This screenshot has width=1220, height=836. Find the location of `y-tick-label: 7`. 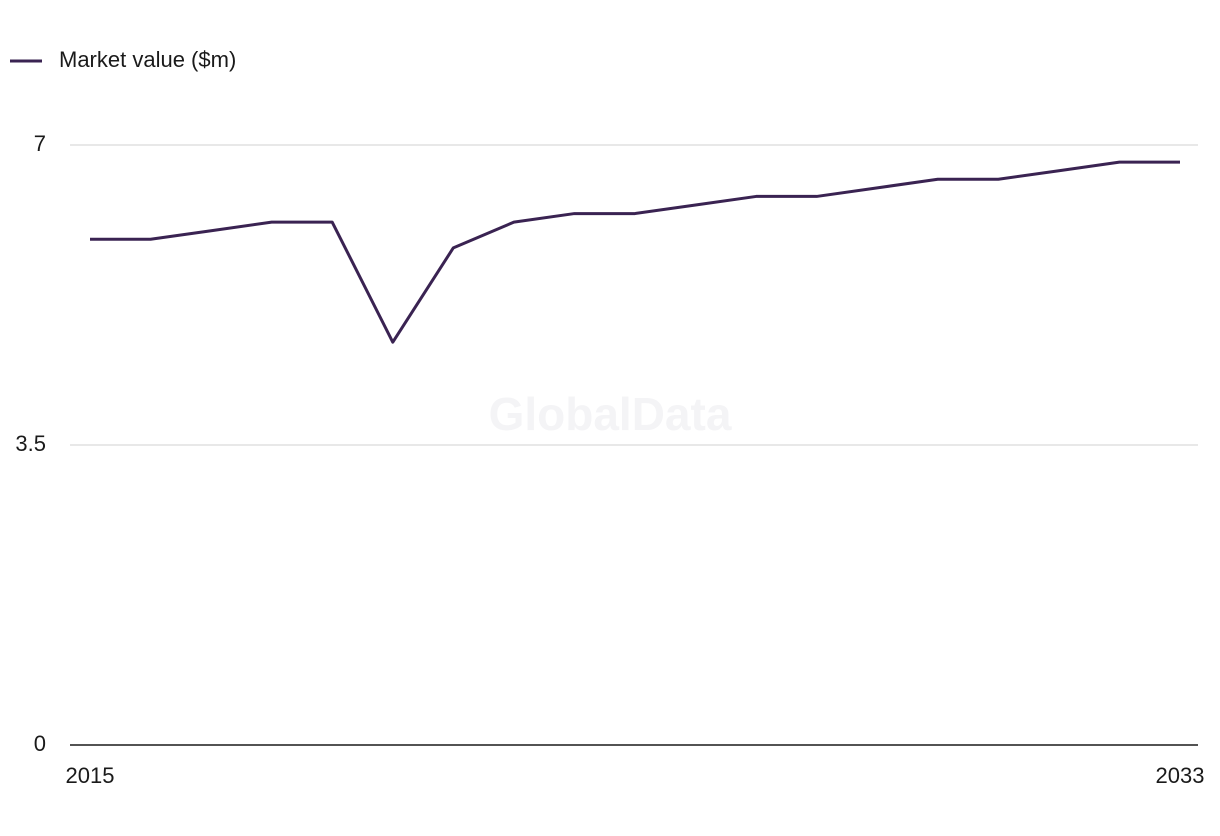

y-tick-label: 7 is located at coordinates (40, 143).